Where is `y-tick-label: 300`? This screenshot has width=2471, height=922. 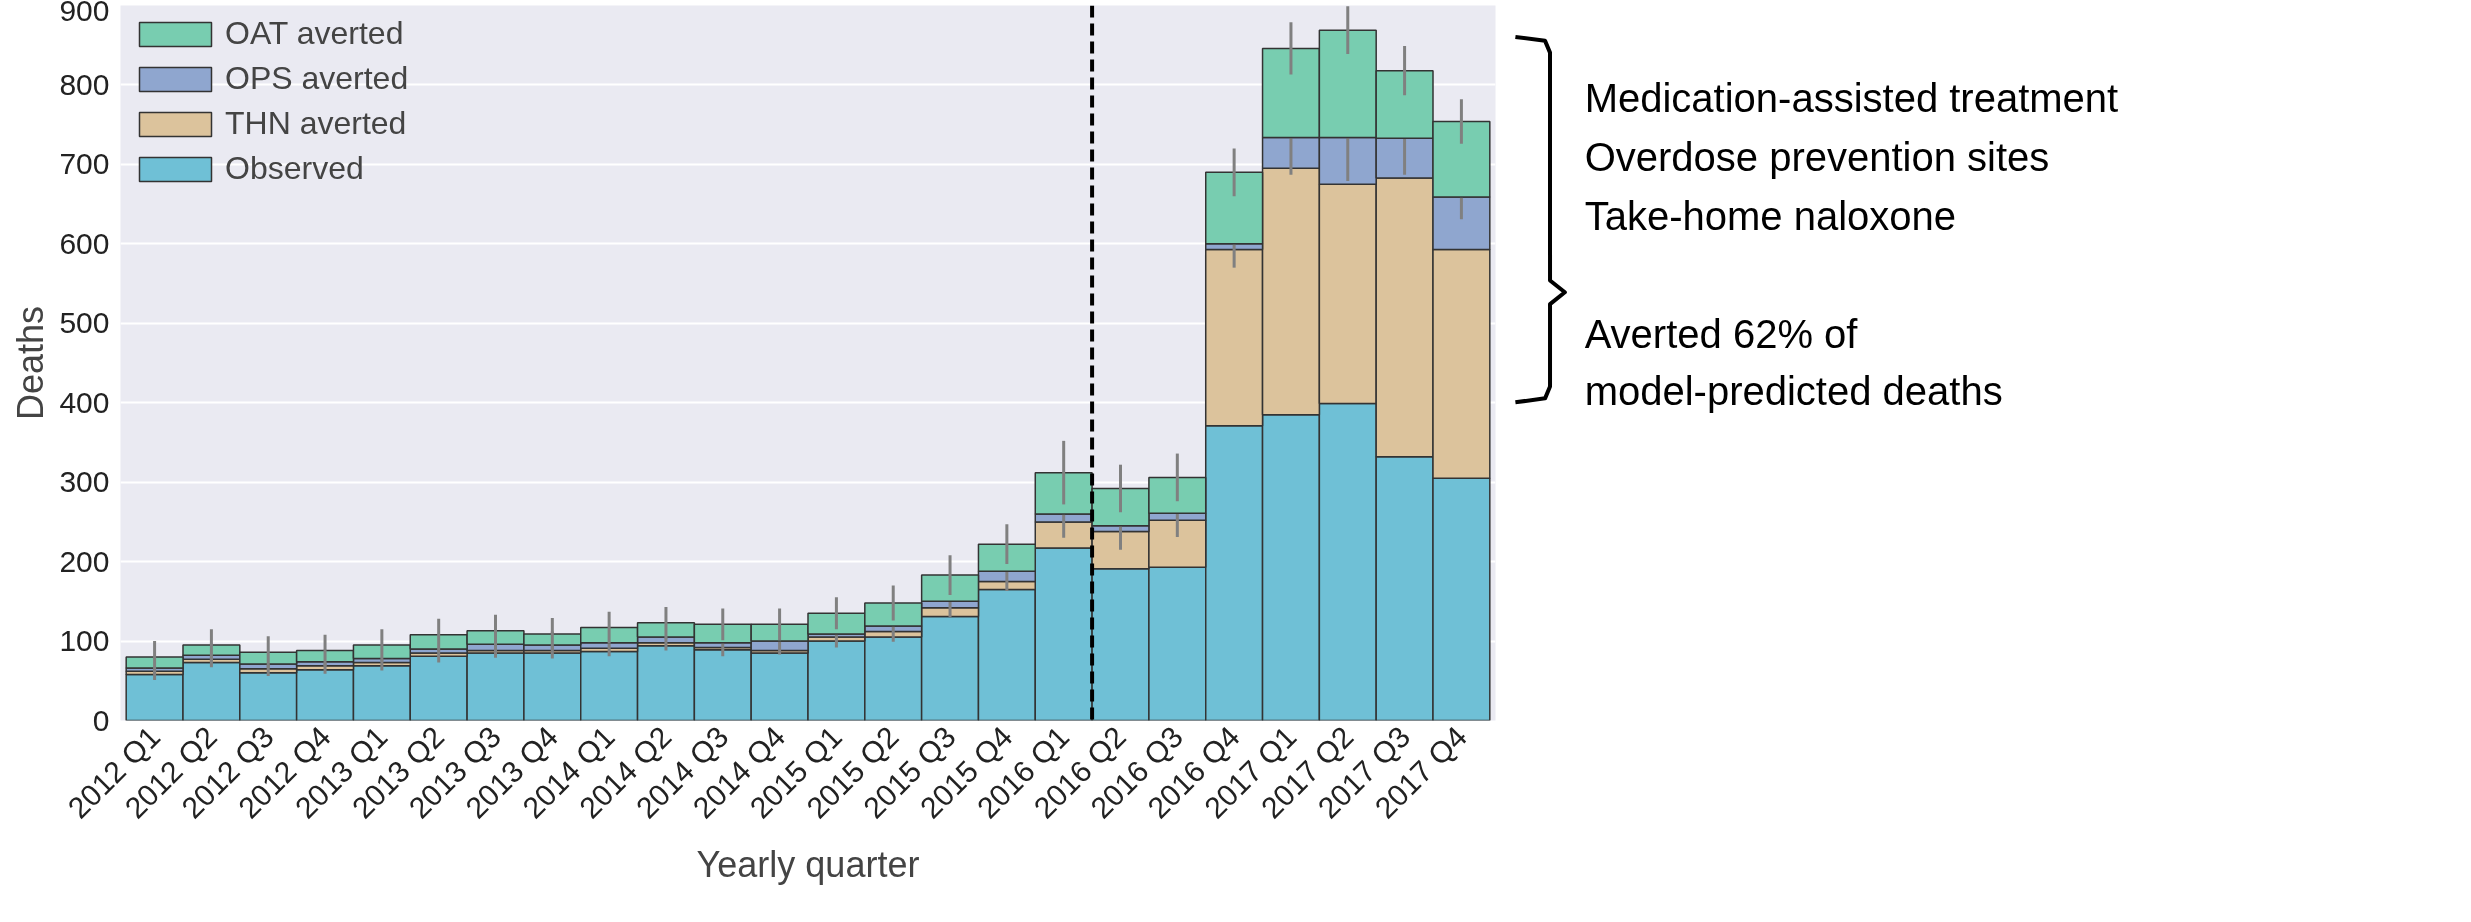
y-tick-label: 300 is located at coordinates (84, 482).